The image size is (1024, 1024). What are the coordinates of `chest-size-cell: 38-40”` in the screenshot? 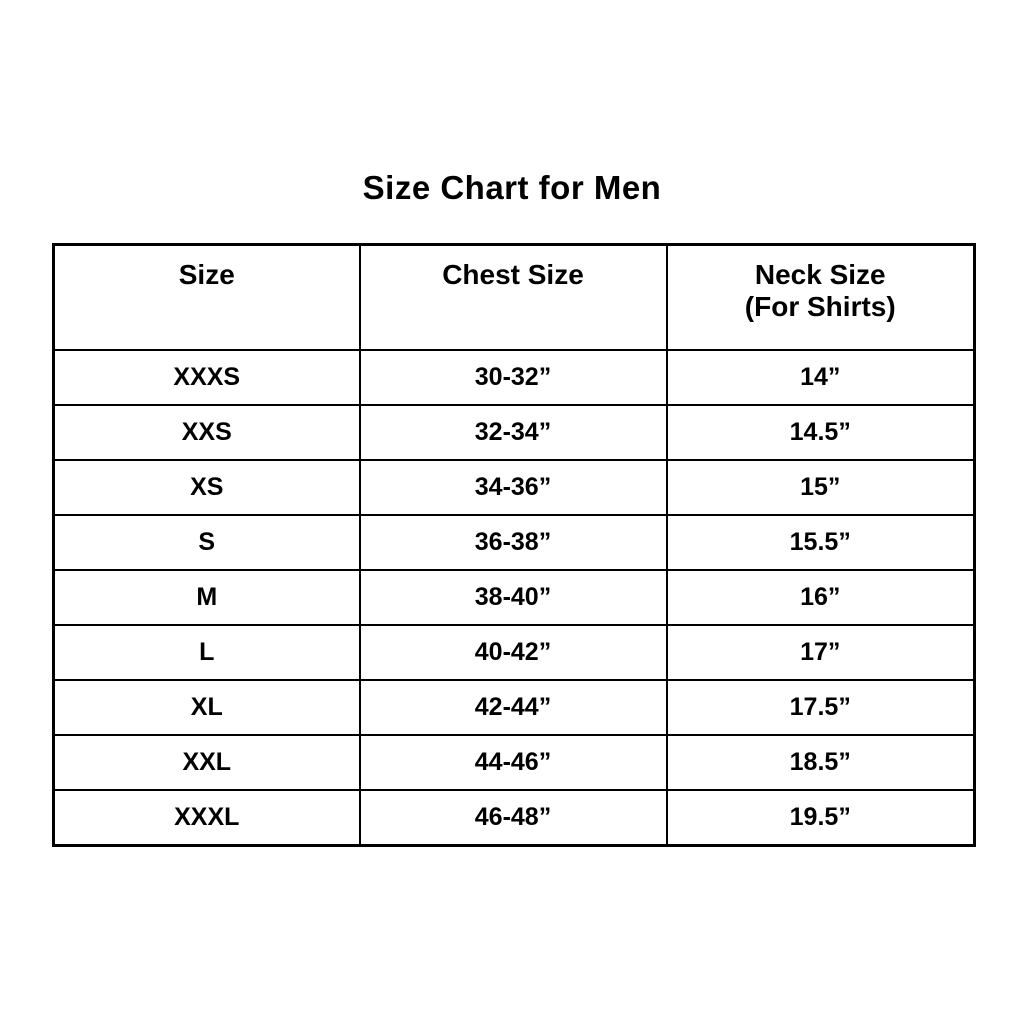 It's located at (513, 597).